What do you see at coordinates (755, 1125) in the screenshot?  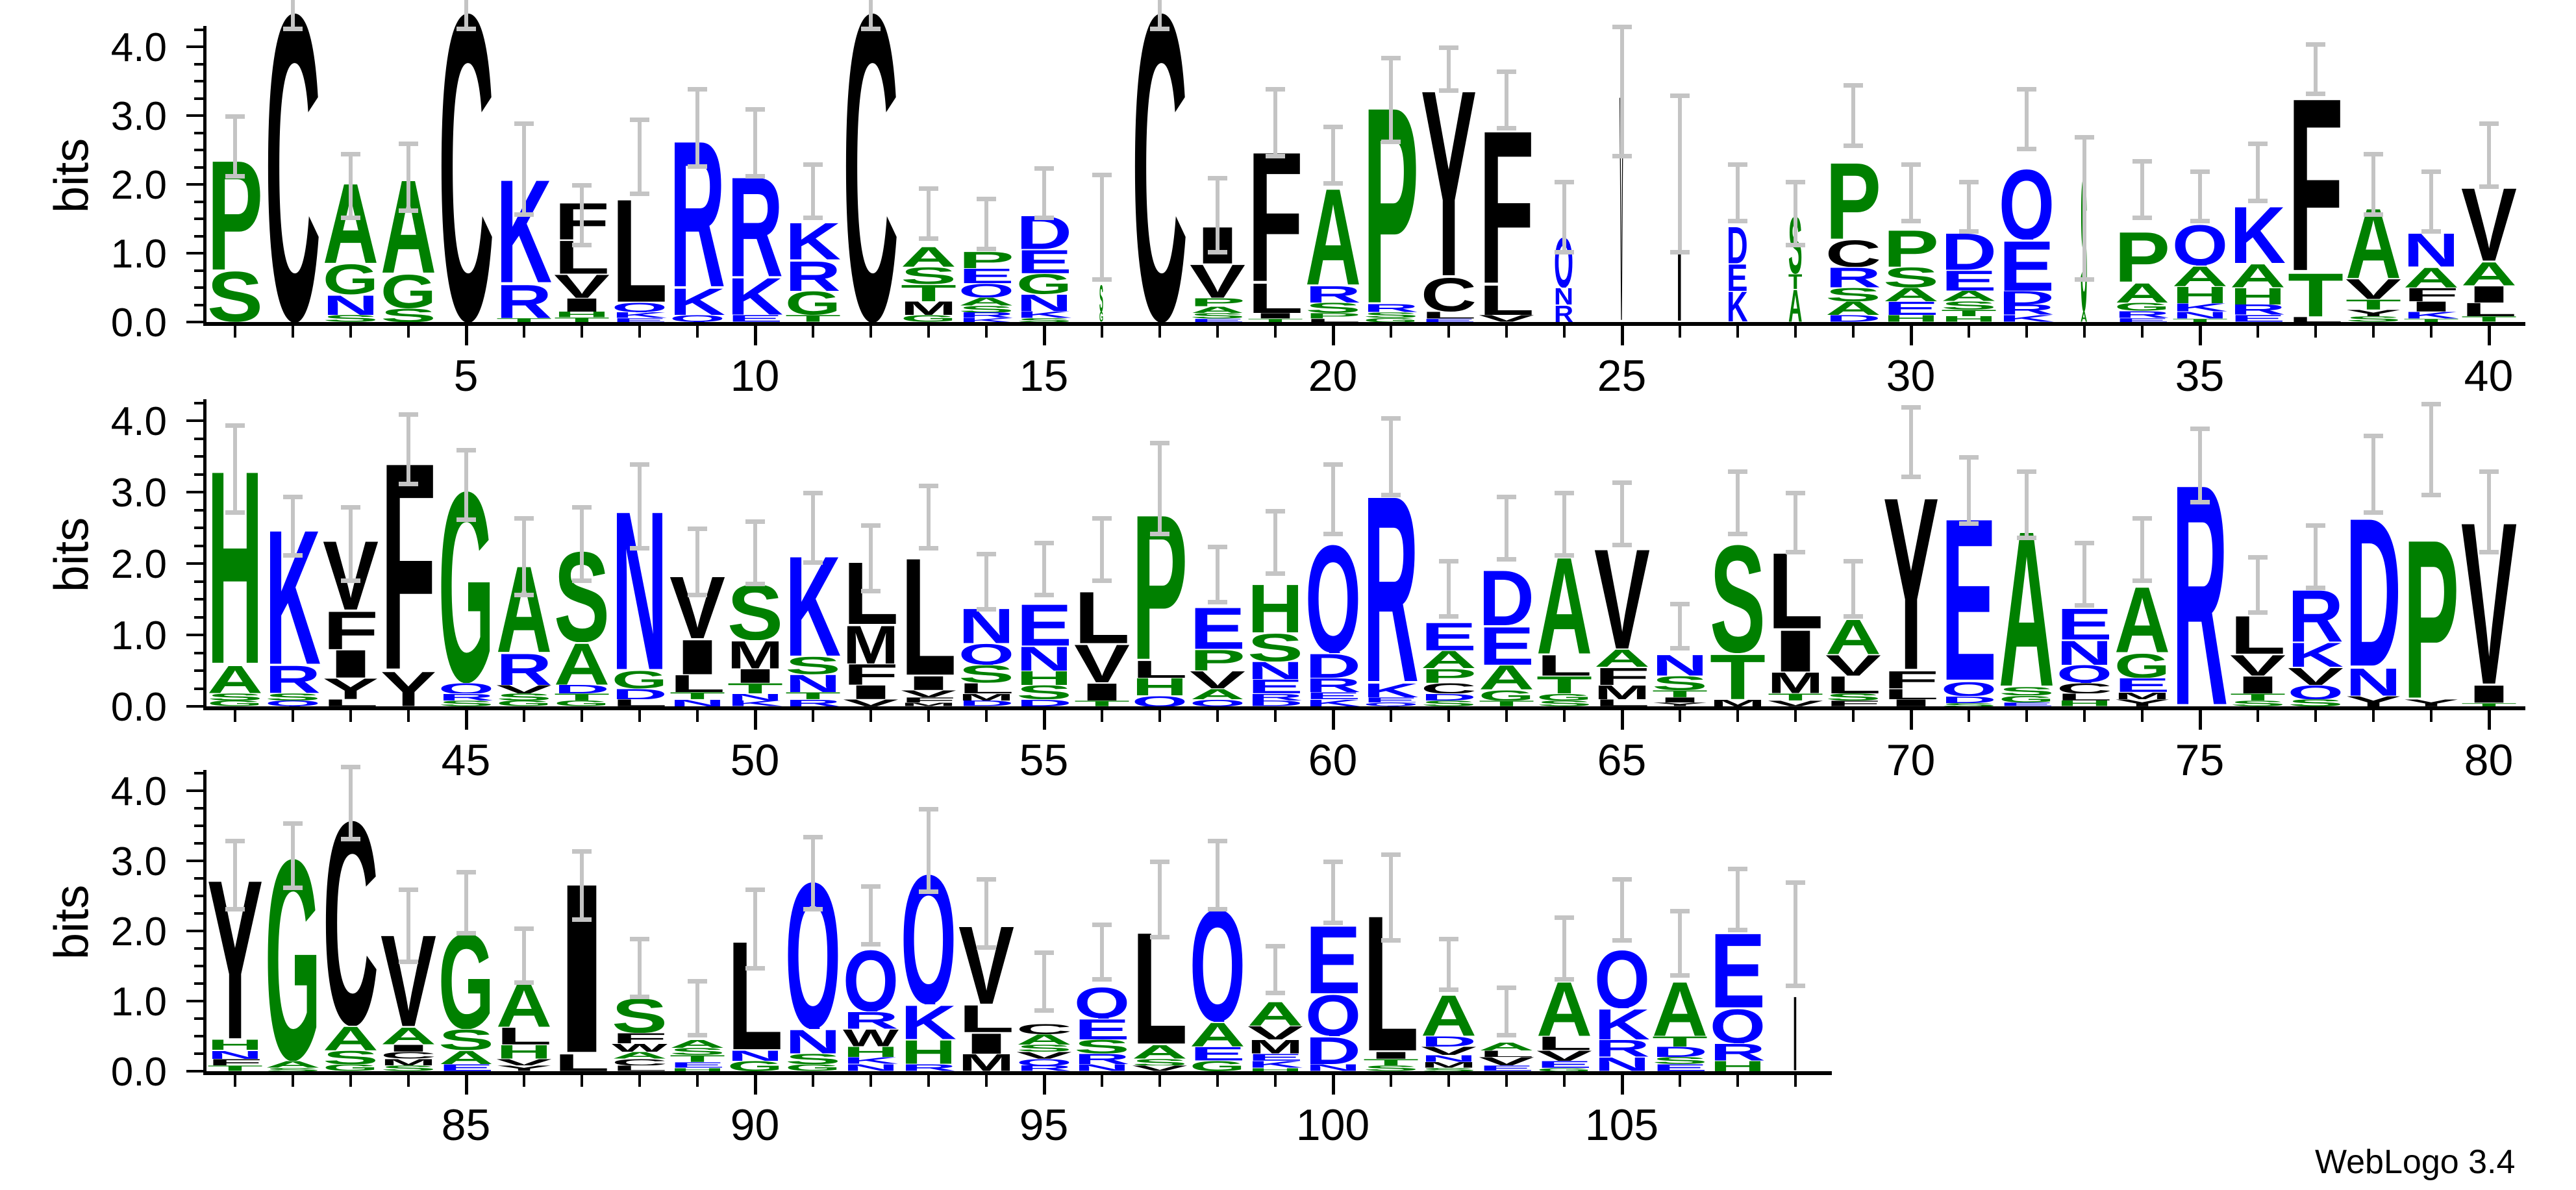 I see `x-tick-label: 90` at bounding box center [755, 1125].